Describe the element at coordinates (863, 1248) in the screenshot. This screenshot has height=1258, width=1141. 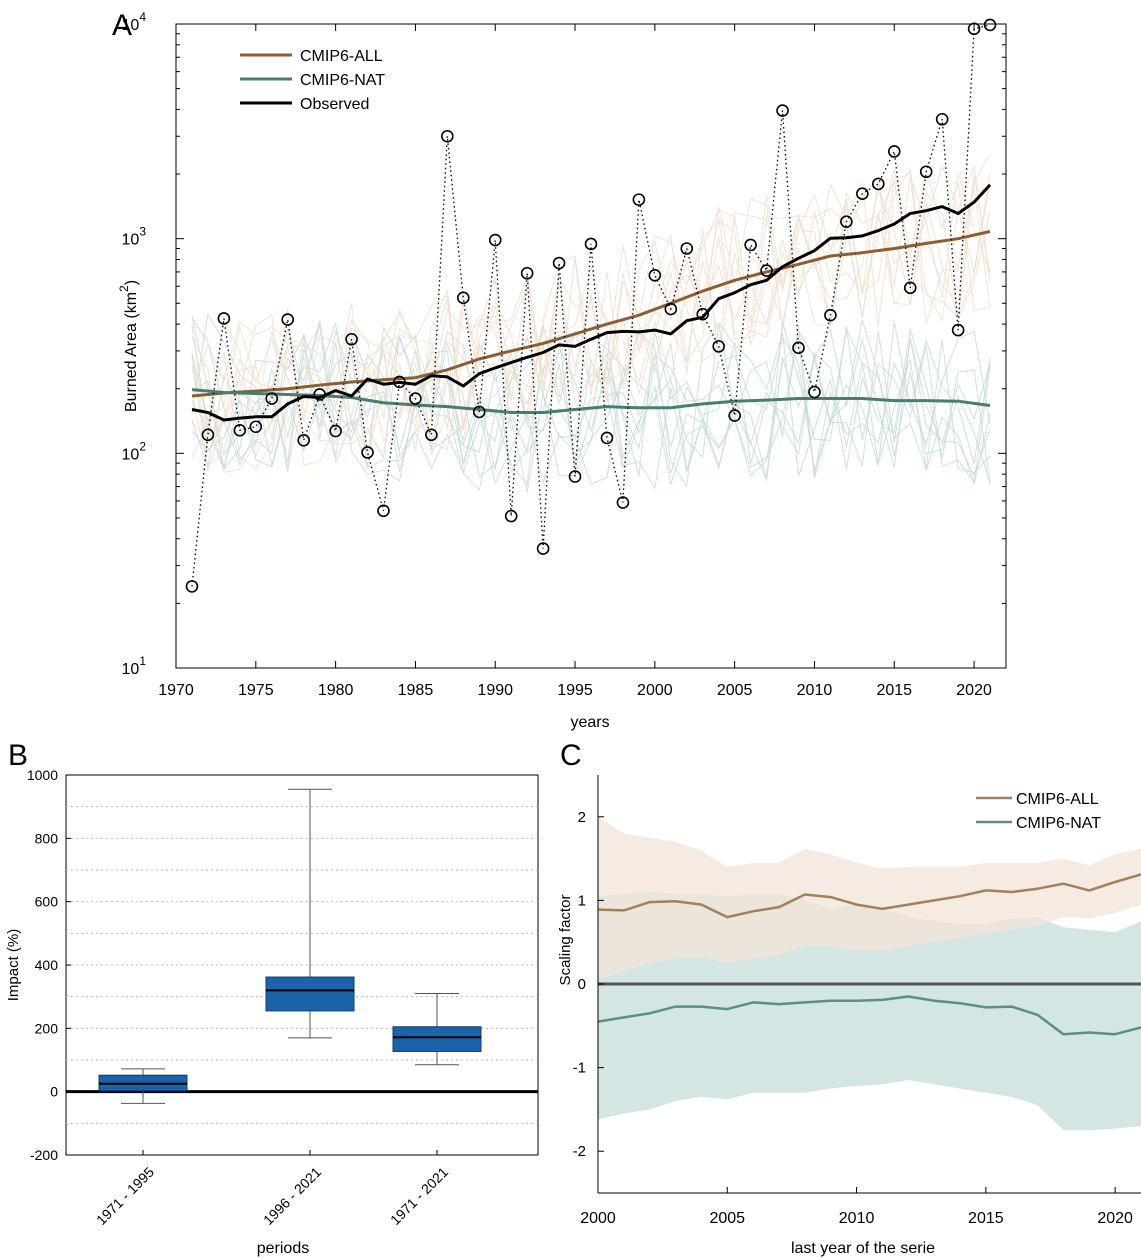
I see `panel-c-xlabel: last year of the serie` at that location.